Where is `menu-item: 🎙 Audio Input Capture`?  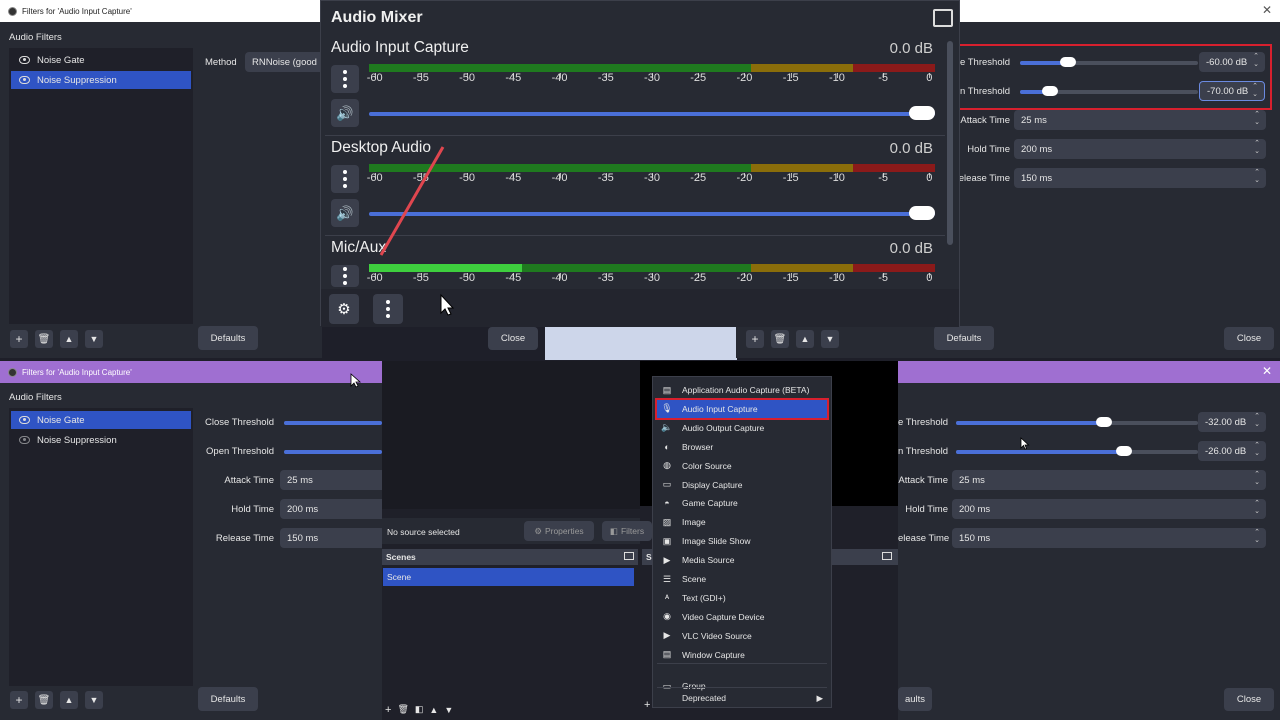
menu-item: 🎙 Audio Input Capture is located at coordinates (742, 408).